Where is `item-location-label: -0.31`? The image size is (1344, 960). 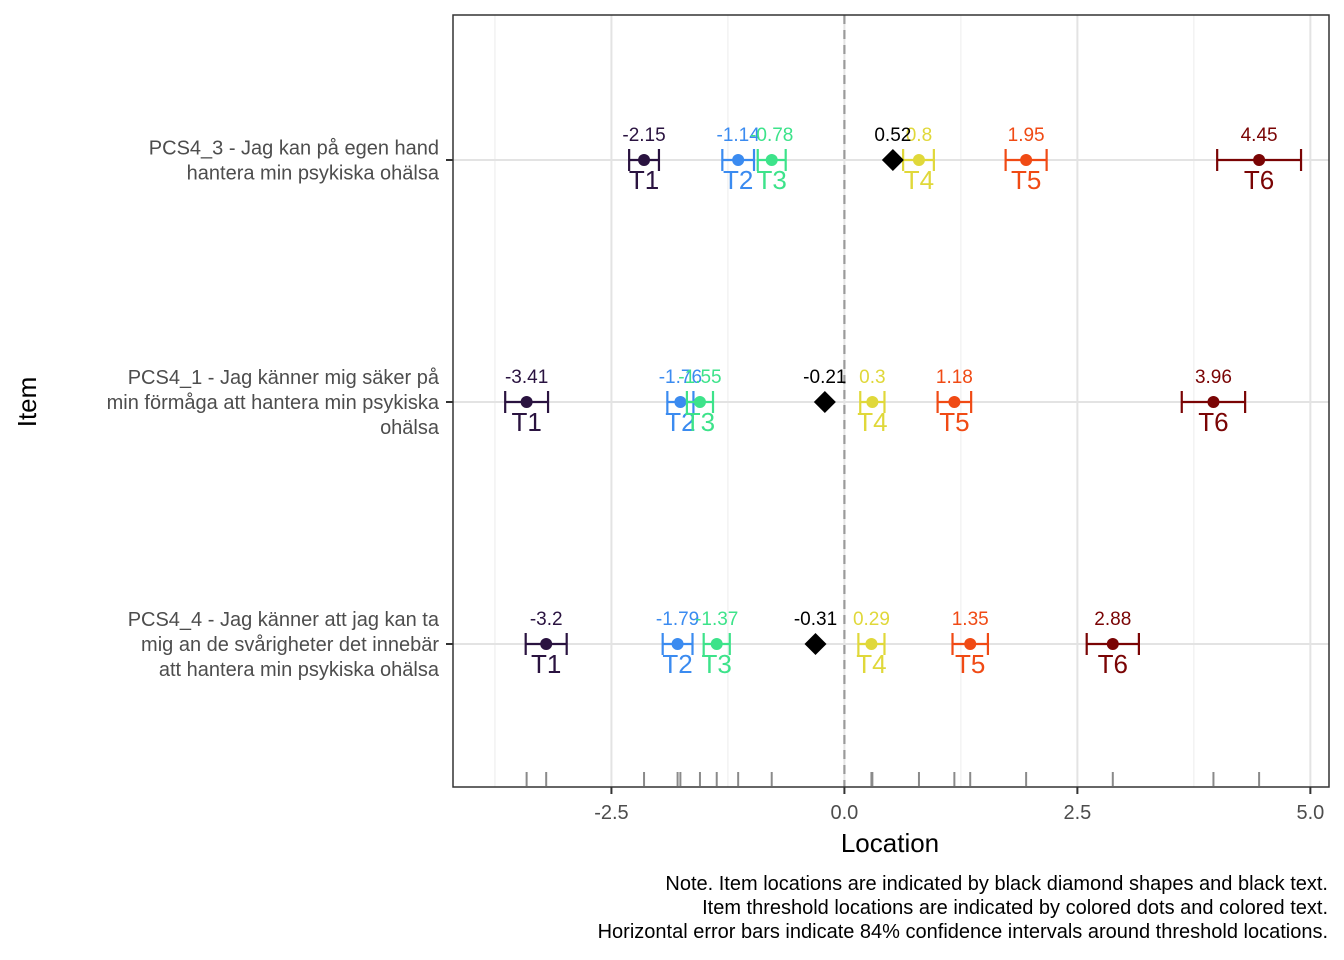 item-location-label: -0.31 is located at coordinates (815, 619).